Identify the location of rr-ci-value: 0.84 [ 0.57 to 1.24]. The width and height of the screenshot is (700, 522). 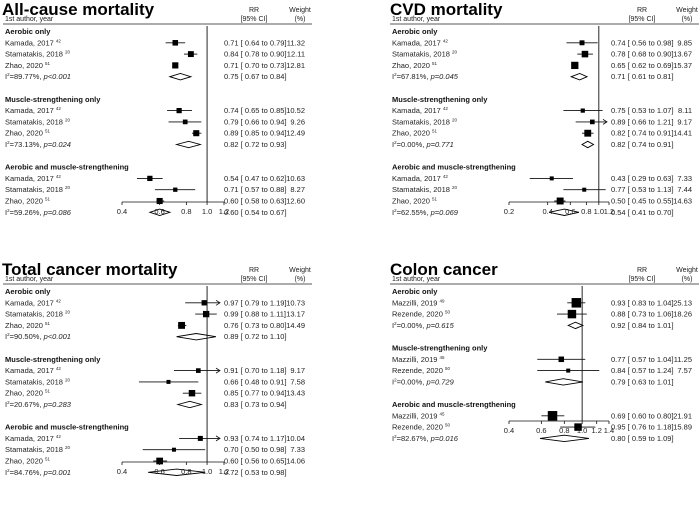
(642, 370).